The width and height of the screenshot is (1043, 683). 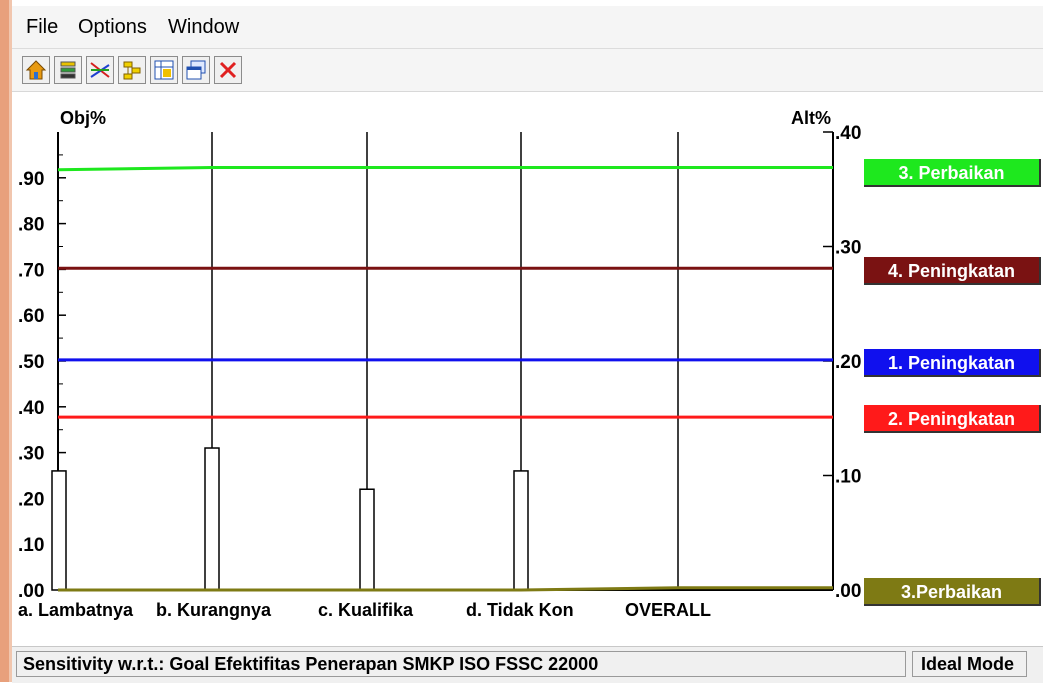 What do you see at coordinates (31, 454) in the screenshot?
I see `left-tick-label: .30` at bounding box center [31, 454].